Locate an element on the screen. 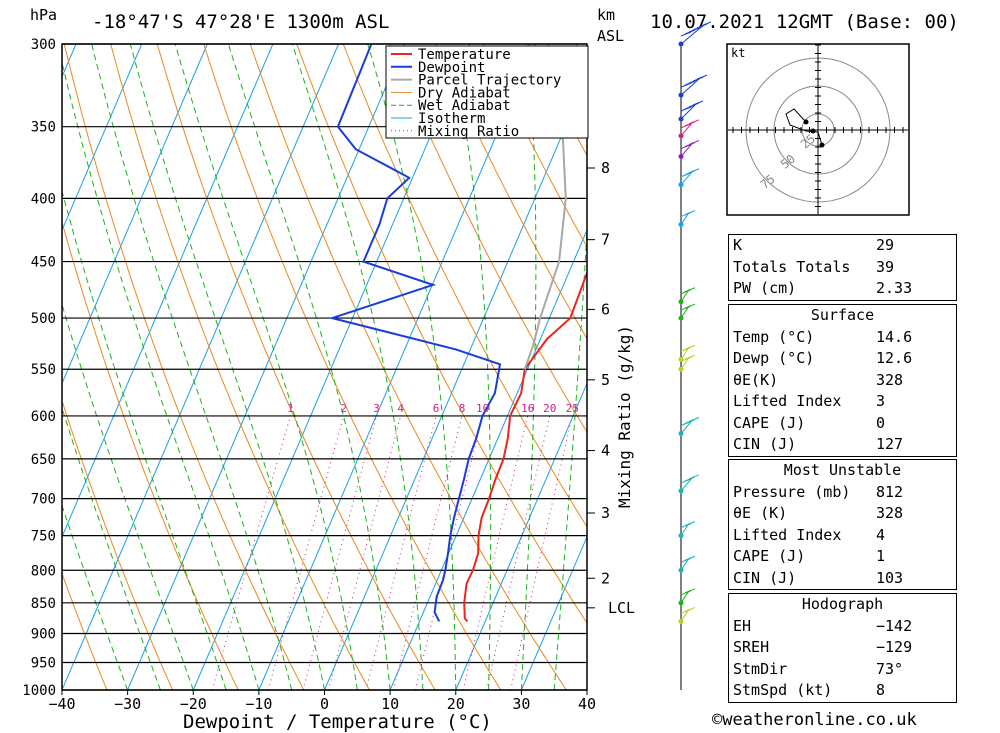 The width and height of the screenshot is (1000, 733). row-label: Dewp (°C) is located at coordinates (774, 358).